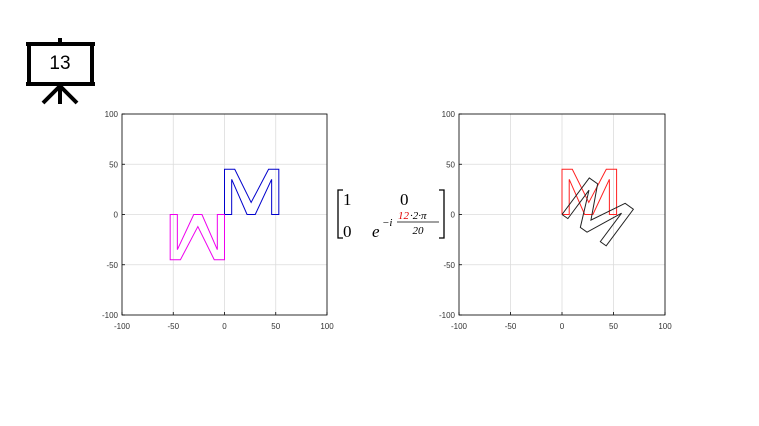  What do you see at coordinates (347, 199) in the screenshot?
I see `matrix-cell: 1` at bounding box center [347, 199].